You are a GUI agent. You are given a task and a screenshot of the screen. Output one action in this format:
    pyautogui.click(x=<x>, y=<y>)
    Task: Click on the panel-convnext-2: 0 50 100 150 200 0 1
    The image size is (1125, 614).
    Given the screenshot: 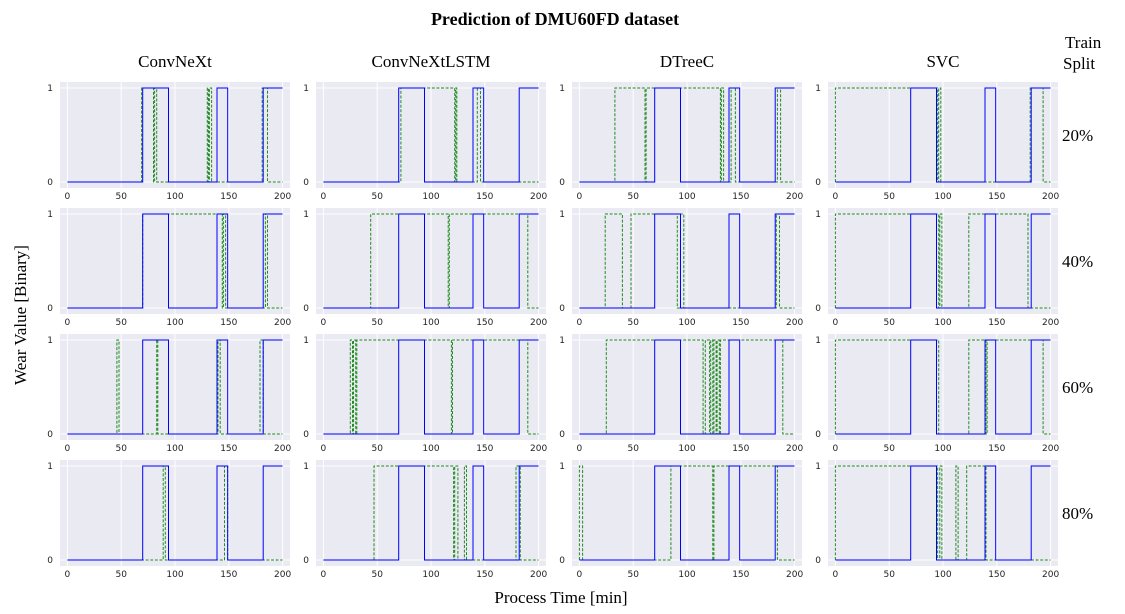 What is the action you would take?
    pyautogui.click(x=169, y=268)
    